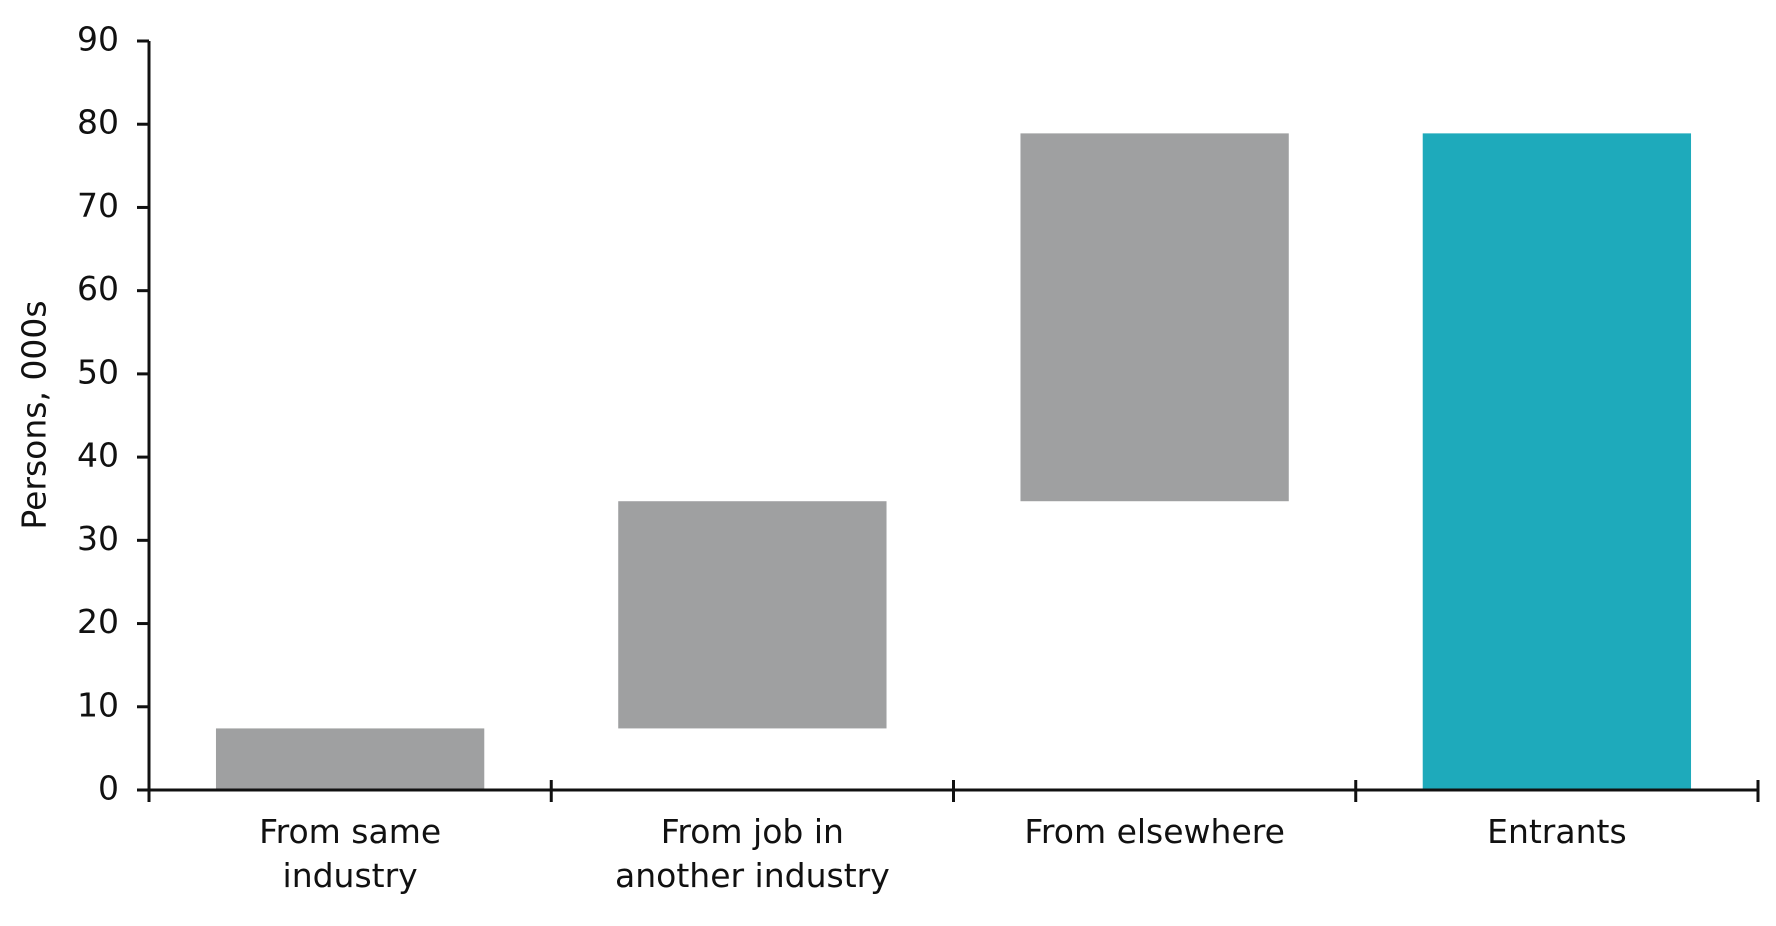  What do you see at coordinates (98, 122) in the screenshot?
I see `y-tick-label: 80` at bounding box center [98, 122].